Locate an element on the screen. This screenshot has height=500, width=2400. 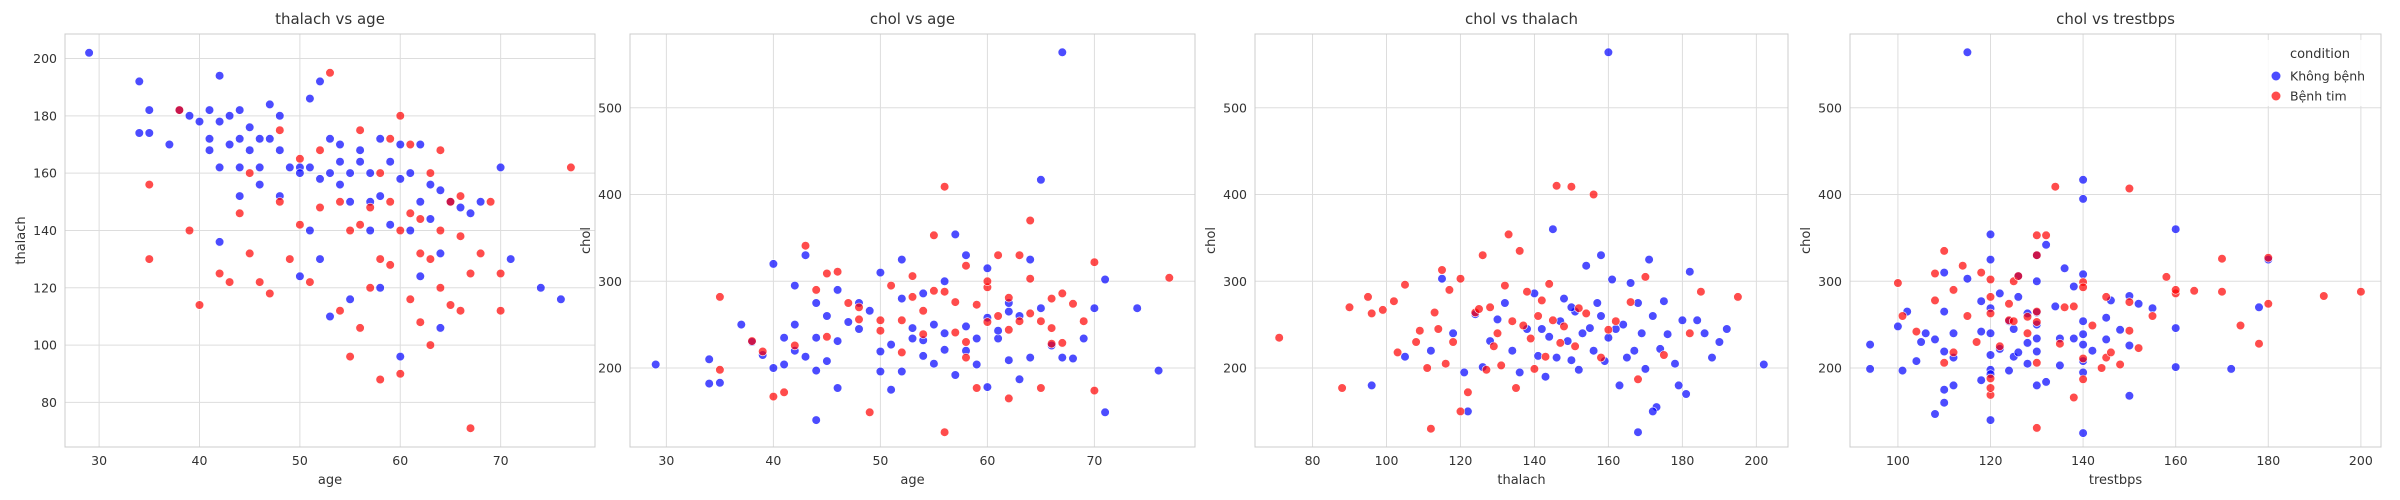
x-tick-label: 160 is located at coordinates (2176, 460).